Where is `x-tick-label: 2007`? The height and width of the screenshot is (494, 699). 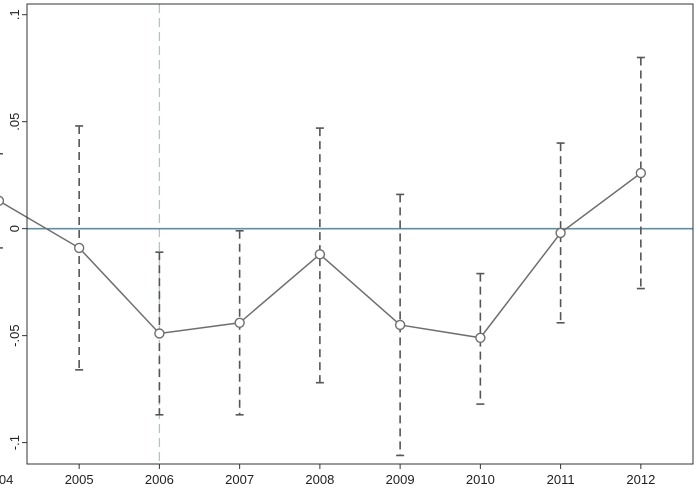 x-tick-label: 2007 is located at coordinates (239, 479).